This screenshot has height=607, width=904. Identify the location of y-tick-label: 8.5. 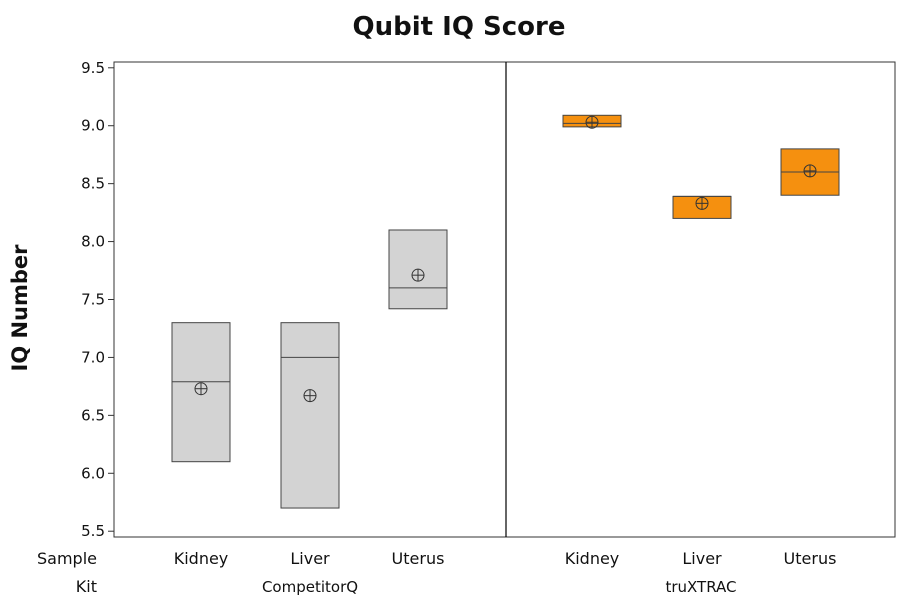
(93, 184).